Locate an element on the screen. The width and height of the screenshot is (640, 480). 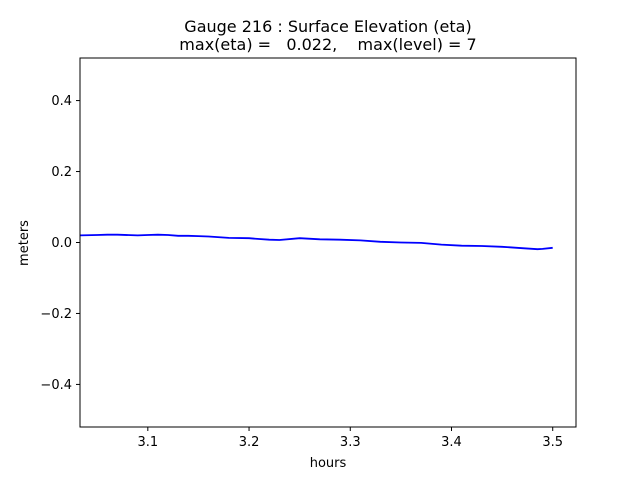
x-tick-label: 3.5 is located at coordinates (552, 442).